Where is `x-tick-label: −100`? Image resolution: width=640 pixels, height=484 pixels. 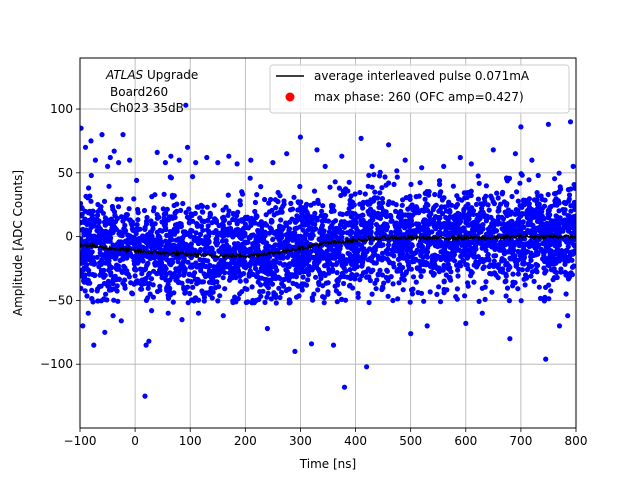 x-tick-label: −100 is located at coordinates (80, 441).